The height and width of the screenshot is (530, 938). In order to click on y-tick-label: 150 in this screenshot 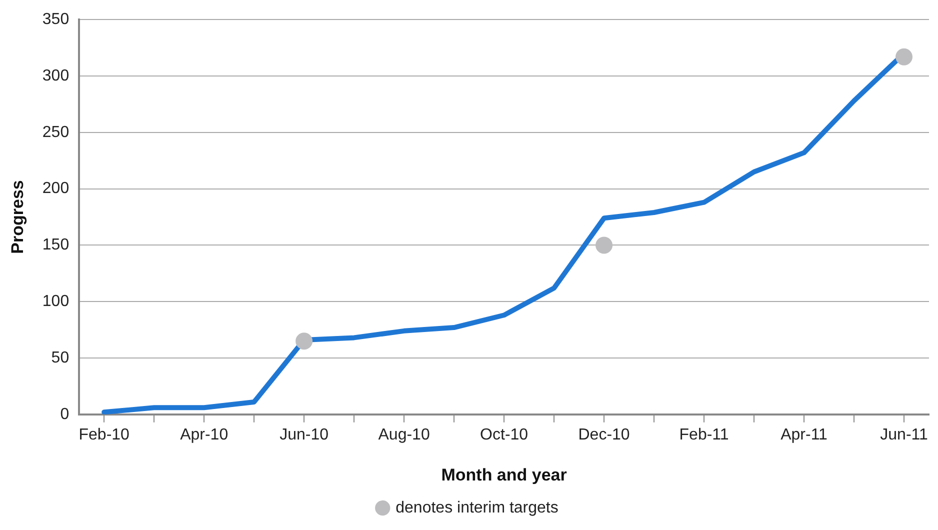, I will do `click(56, 245)`.